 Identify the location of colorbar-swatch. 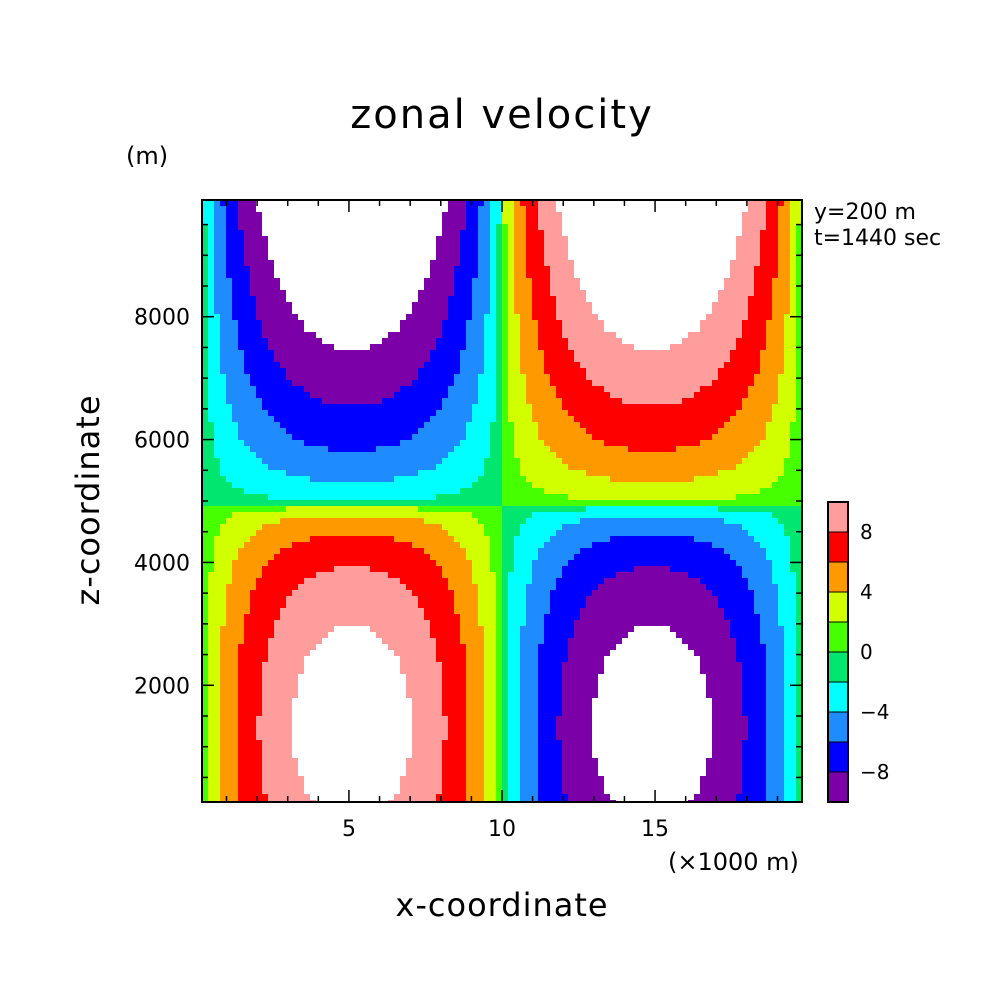
(838, 727).